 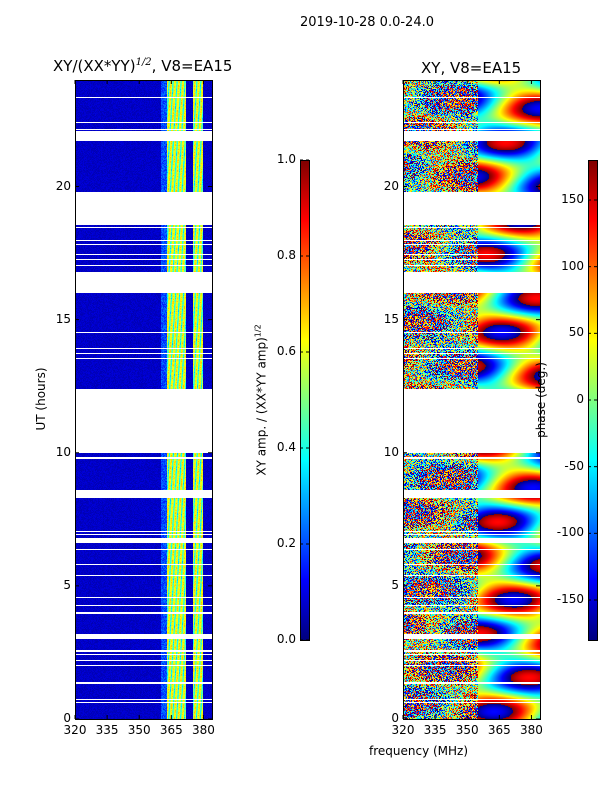 I want to click on panel-1-xtick-label: 380, so click(x=531, y=730).